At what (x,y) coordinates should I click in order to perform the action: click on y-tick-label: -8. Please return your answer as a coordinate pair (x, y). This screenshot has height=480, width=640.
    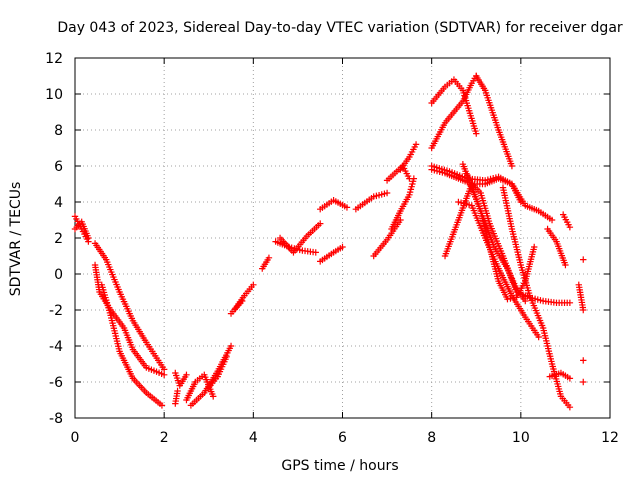
    Looking at the image, I should click on (56, 419).